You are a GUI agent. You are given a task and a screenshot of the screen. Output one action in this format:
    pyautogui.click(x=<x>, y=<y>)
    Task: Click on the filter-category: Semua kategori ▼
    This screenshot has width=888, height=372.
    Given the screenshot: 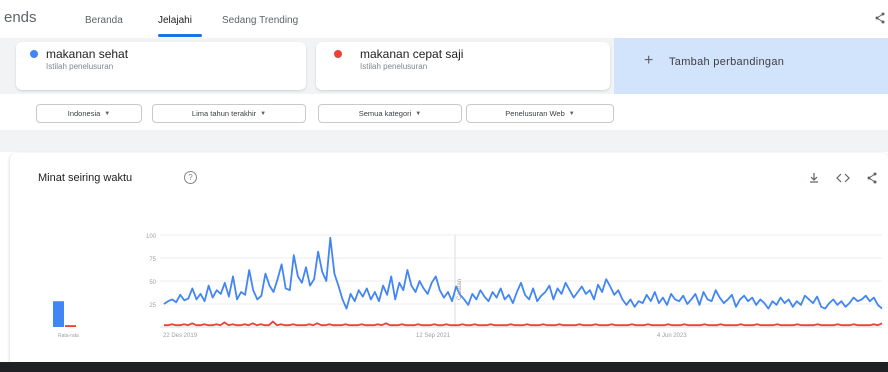 What is the action you would take?
    pyautogui.click(x=390, y=113)
    